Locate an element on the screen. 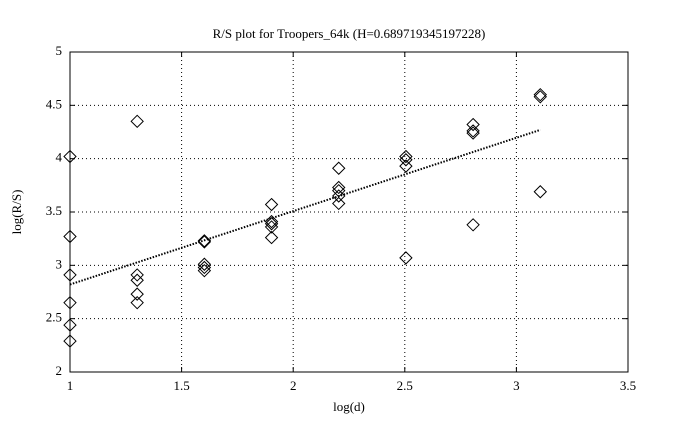  y-tick-label: 4 is located at coordinates (59, 157).